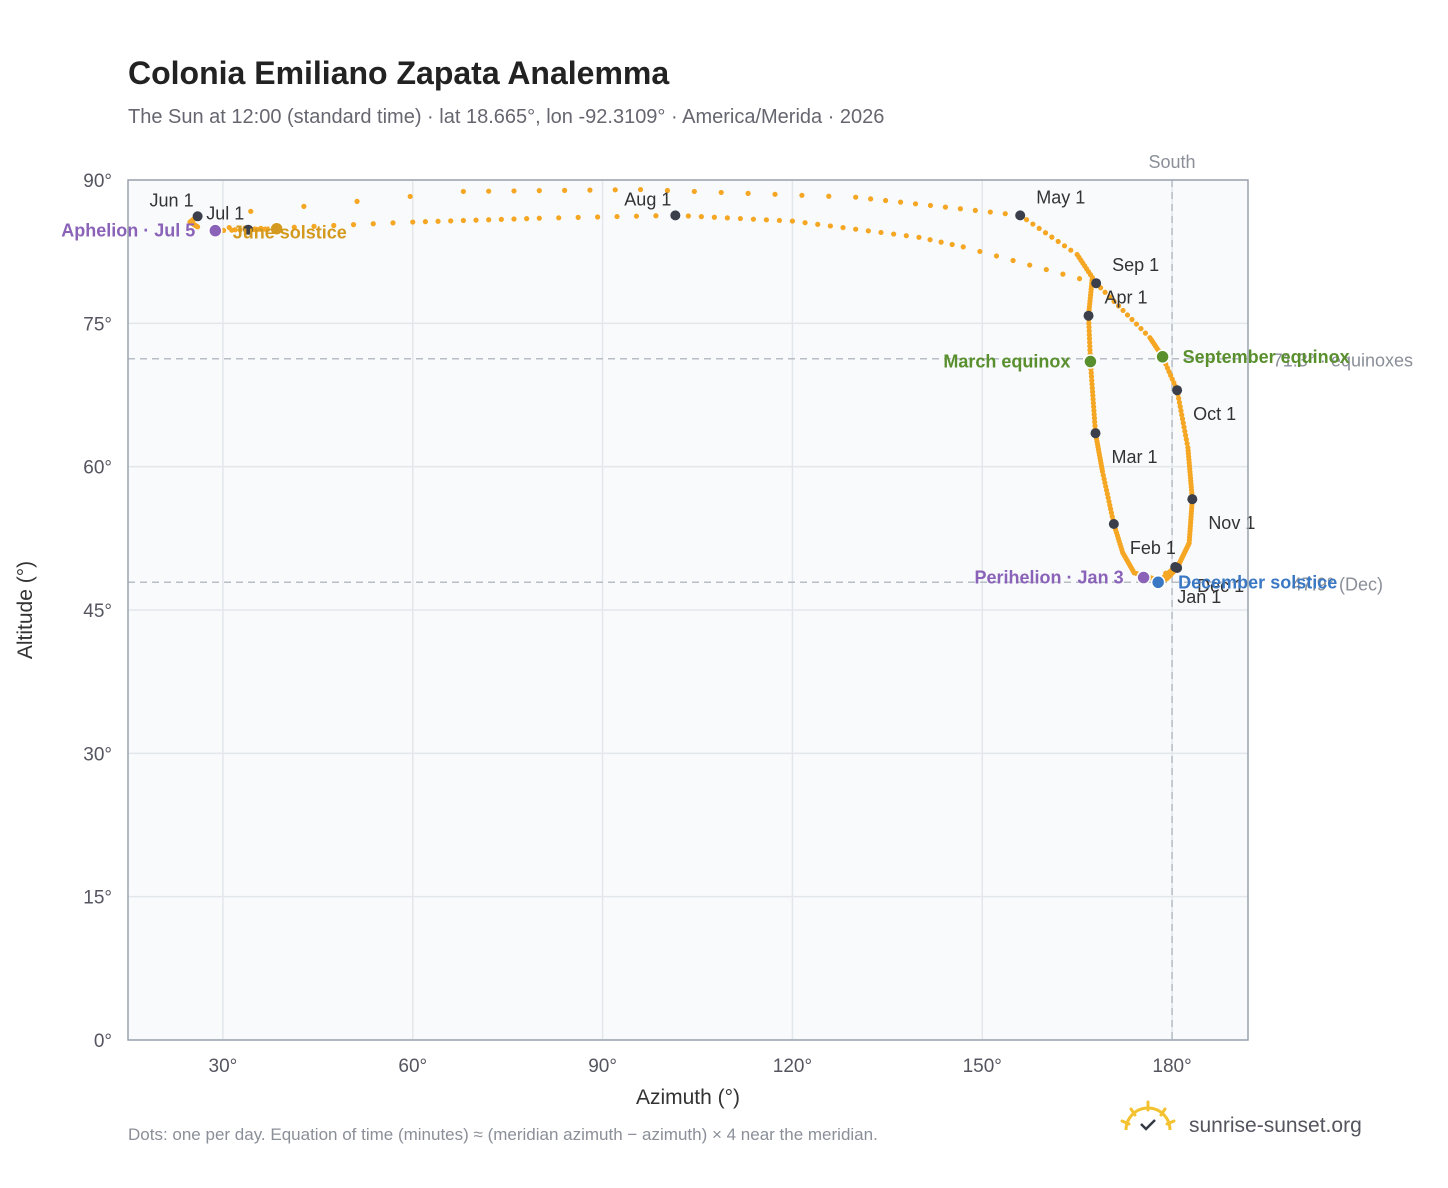 This screenshot has width=1448, height=1188. What do you see at coordinates (97, 611) in the screenshot?
I see `y-tick-label: 45°` at bounding box center [97, 611].